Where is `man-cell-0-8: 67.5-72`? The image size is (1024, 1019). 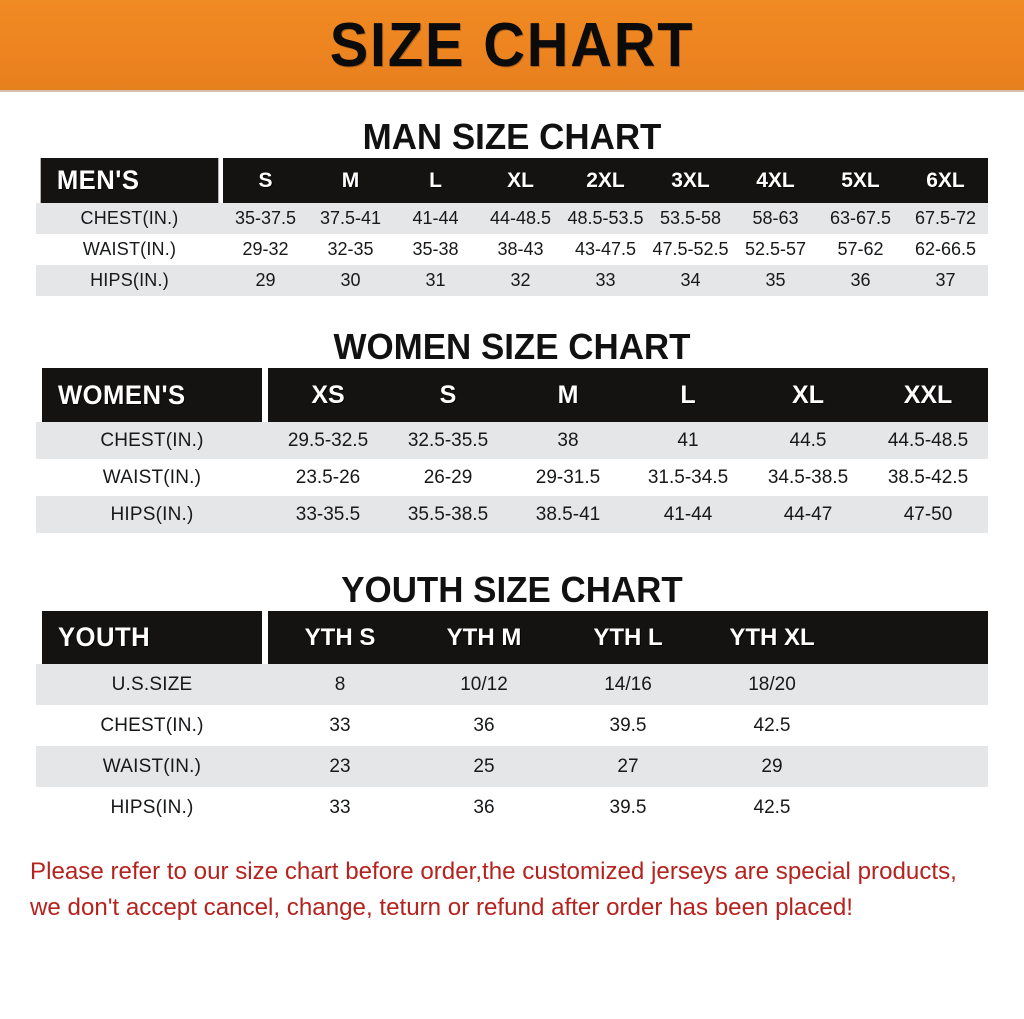
man-cell-0-8: 67.5-72 is located at coordinates (945, 218).